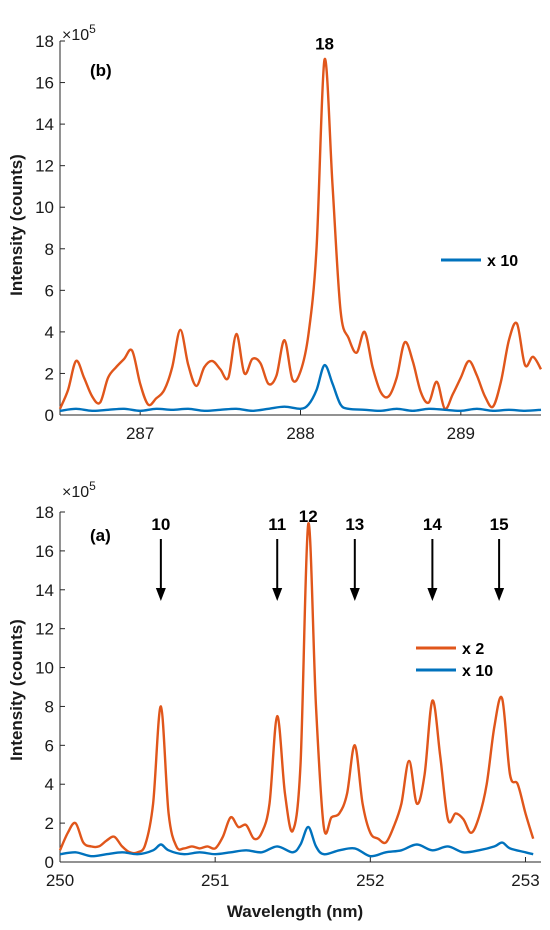 The image size is (550, 930). Describe the element at coordinates (432, 524) in the screenshot. I see `peak-label: 14` at that location.